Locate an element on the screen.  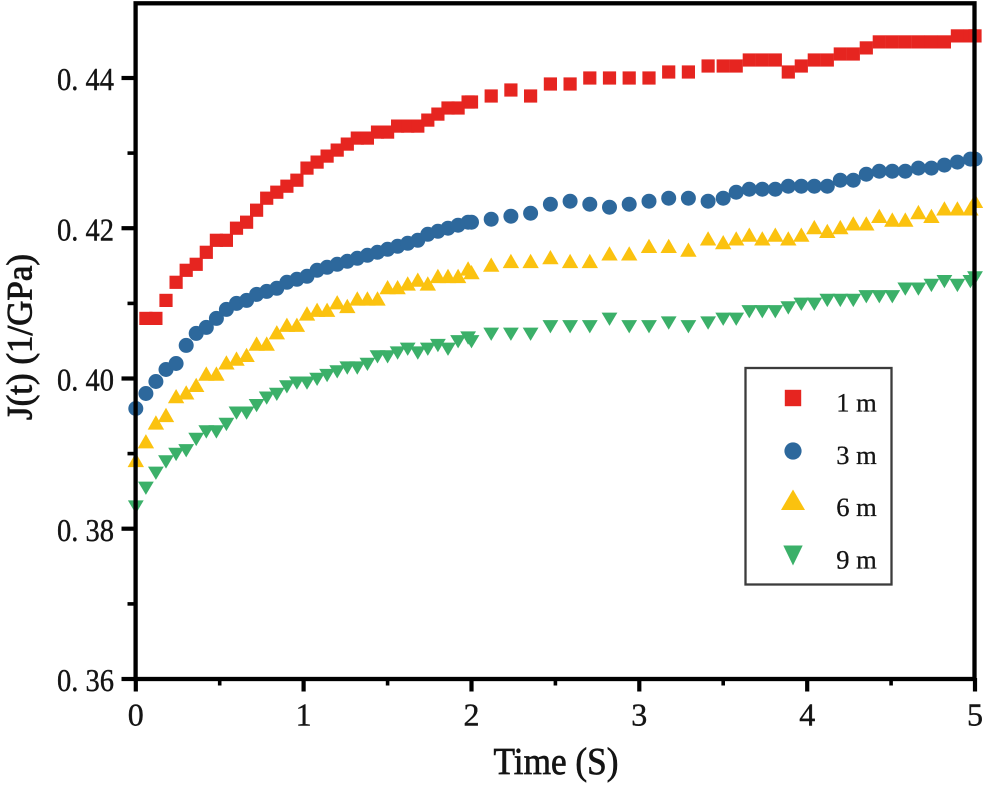
svg-text: Time (S) is located at coordinates (556, 762).